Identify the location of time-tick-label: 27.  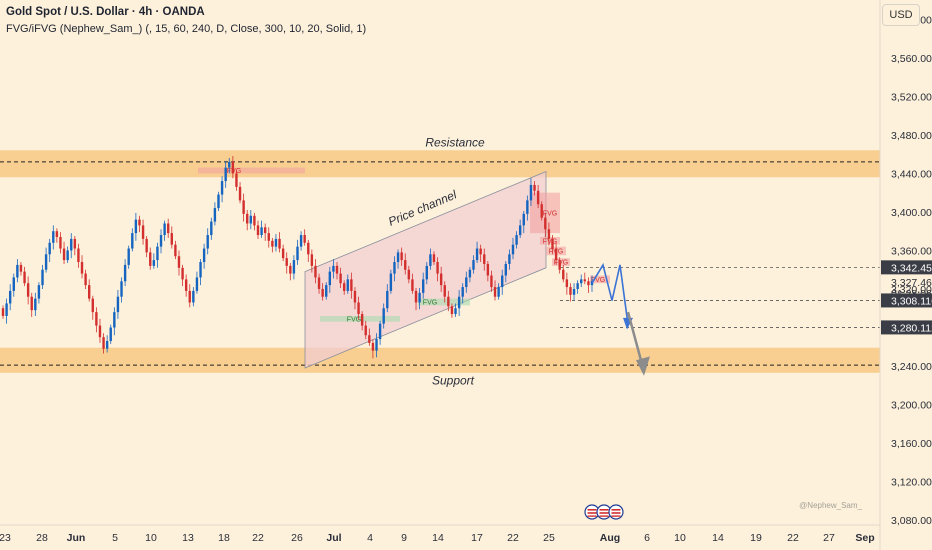
(829, 538).